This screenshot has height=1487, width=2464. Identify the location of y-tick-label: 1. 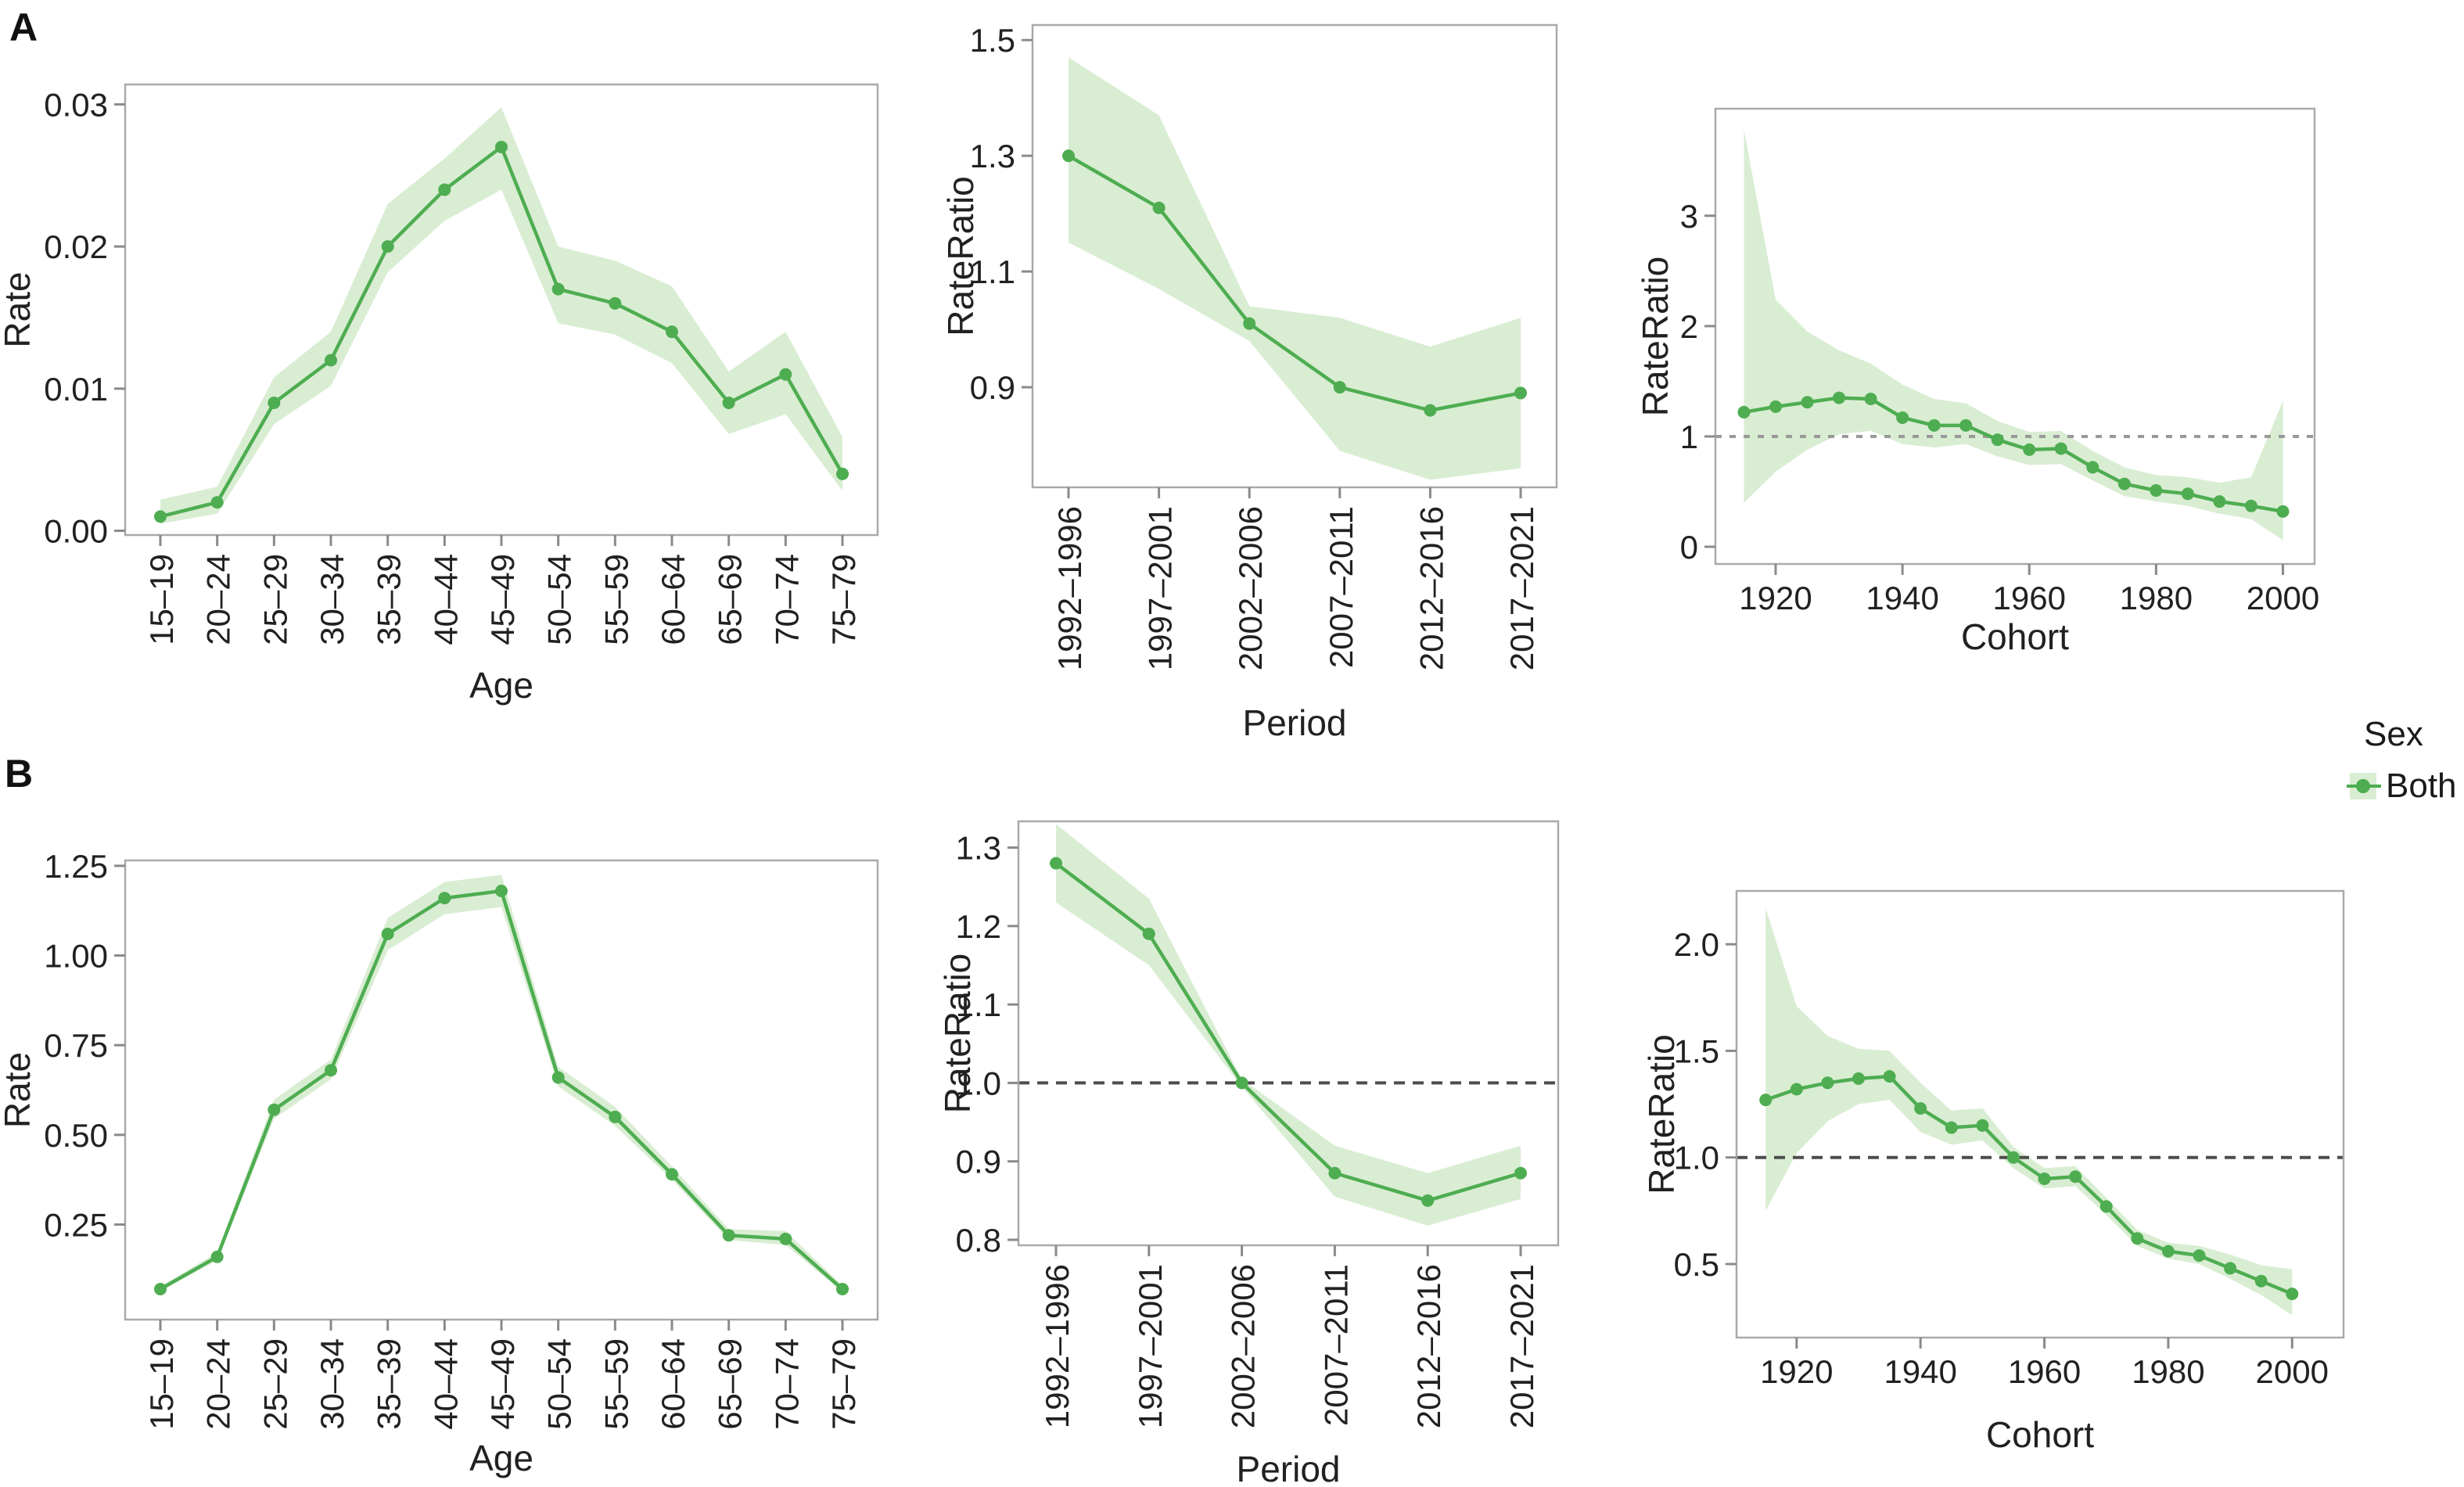
(1689, 436).